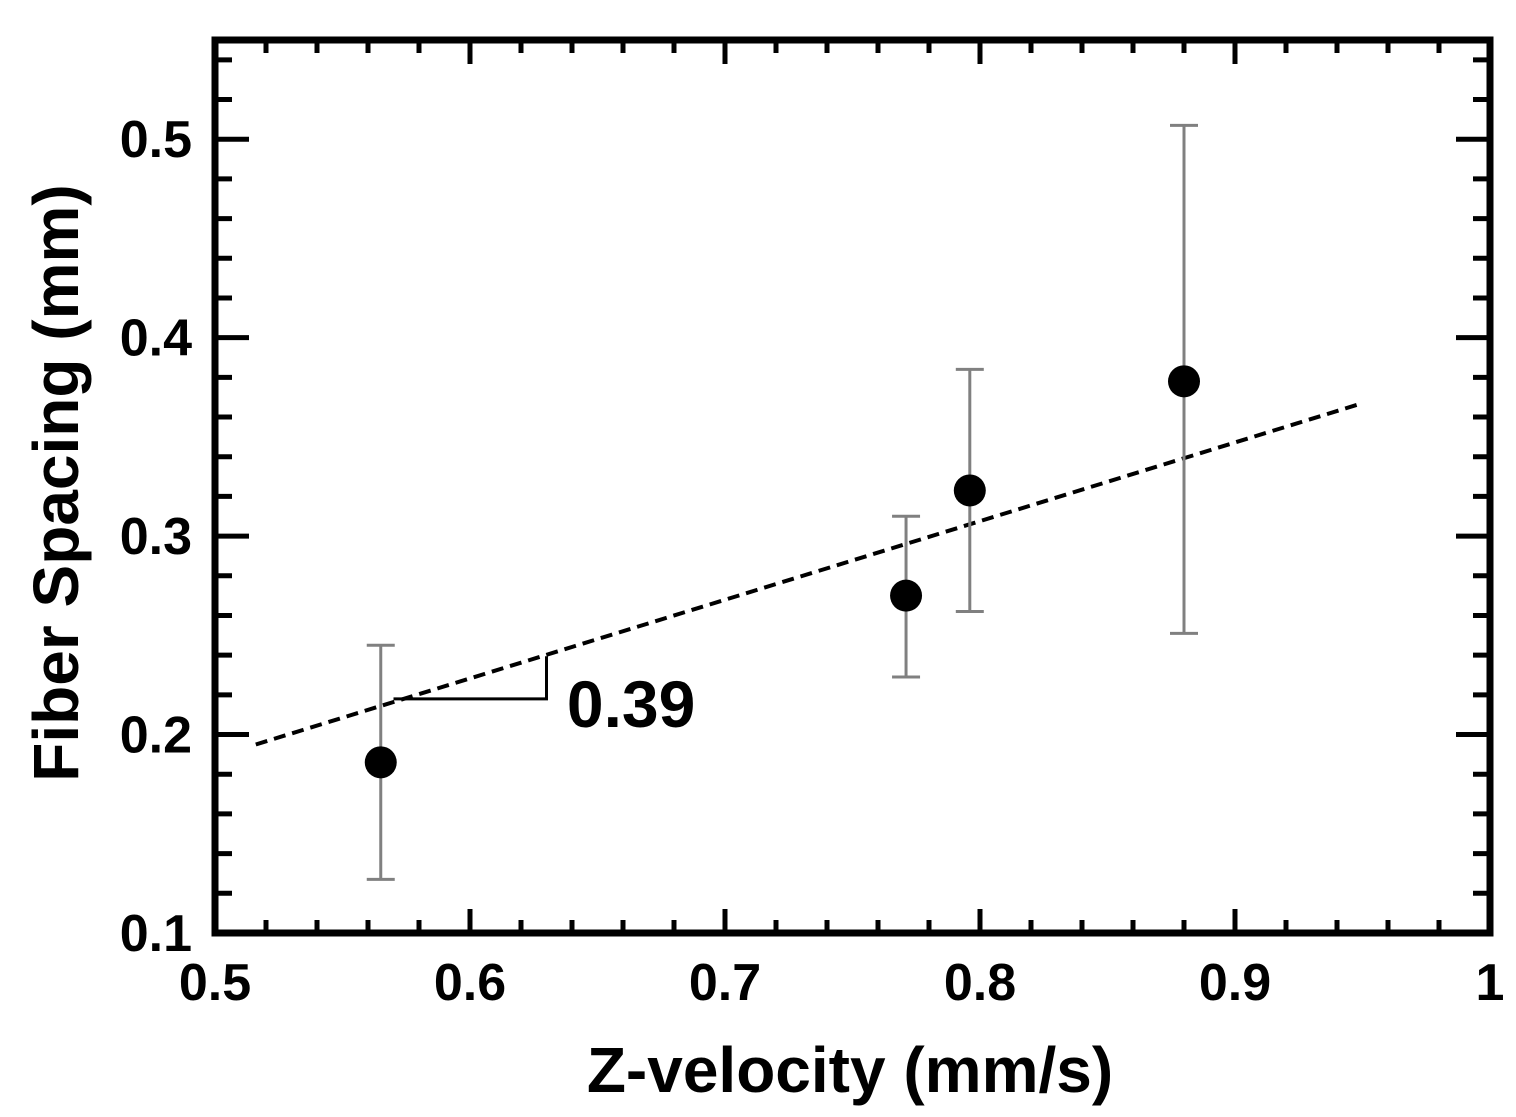 The image size is (1516, 1117). Describe the element at coordinates (156, 934) in the screenshot. I see `y-tick-label: 0.1` at that location.